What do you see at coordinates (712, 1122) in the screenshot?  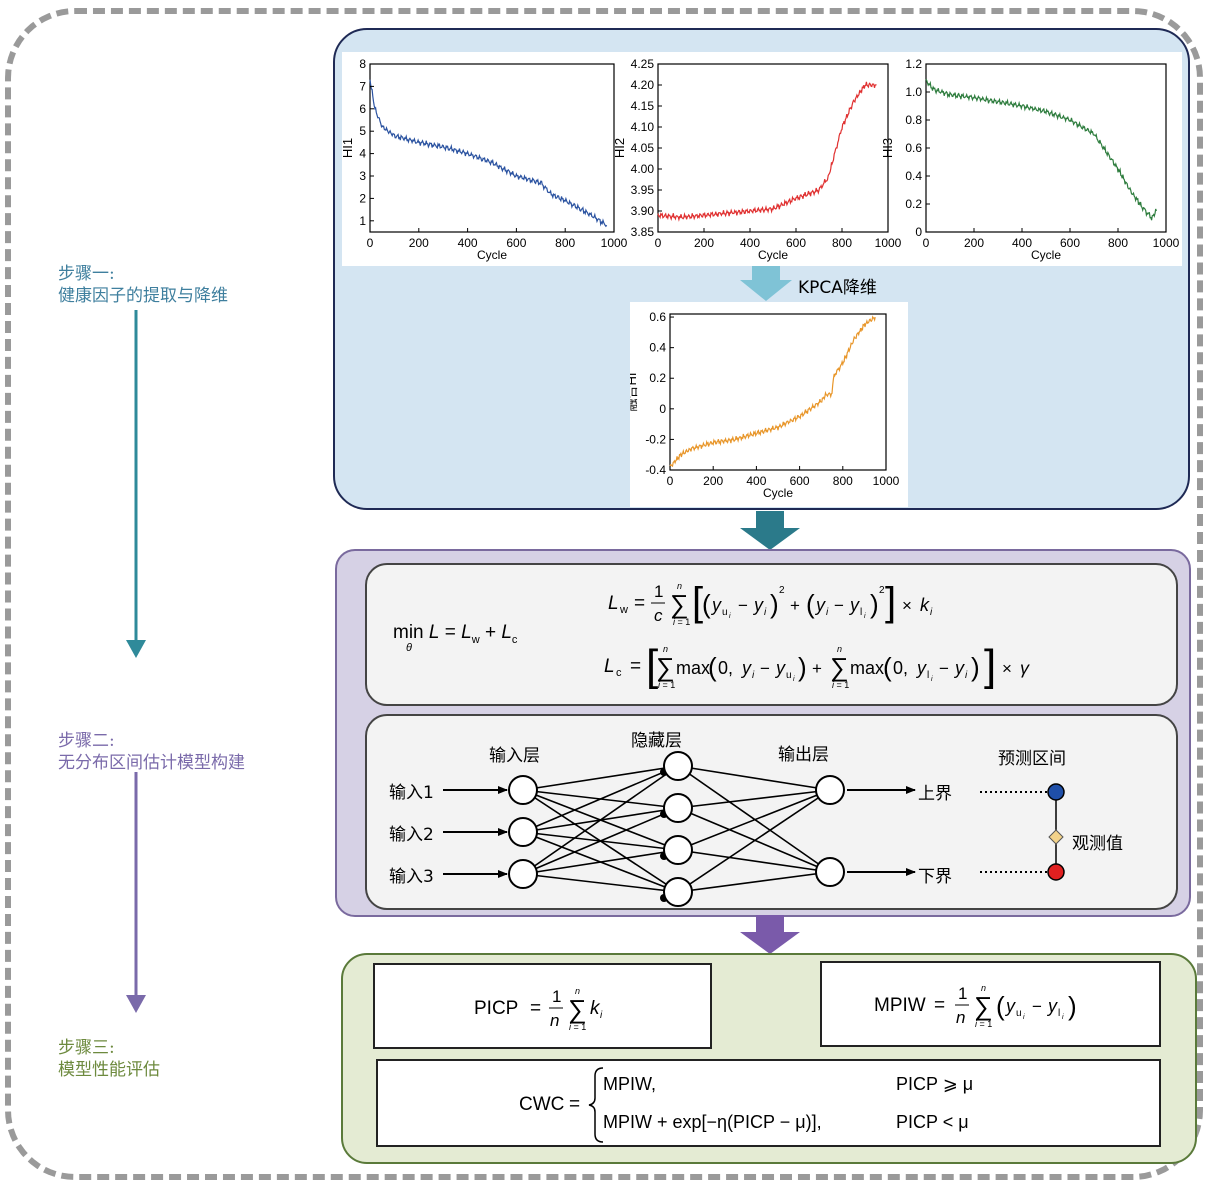 I see `cwc-case2: MPIW + exp[−η(PICP − μ)],` at bounding box center [712, 1122].